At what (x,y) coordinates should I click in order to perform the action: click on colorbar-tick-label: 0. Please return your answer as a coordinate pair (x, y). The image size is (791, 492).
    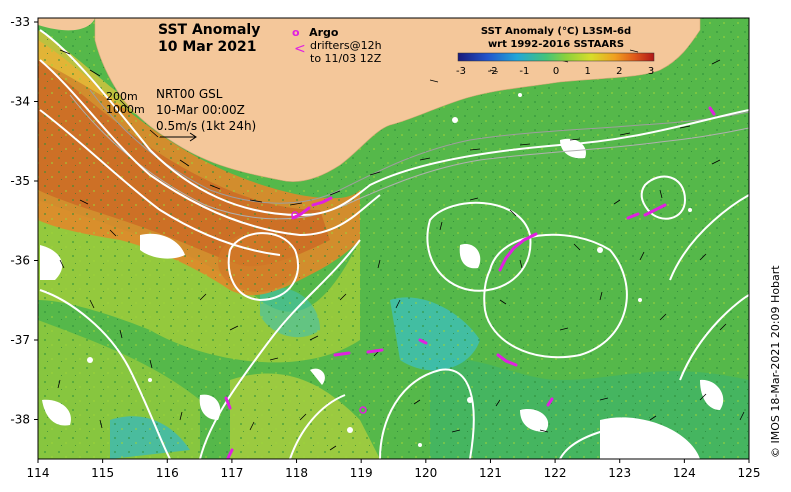
    Looking at the image, I should click on (556, 71).